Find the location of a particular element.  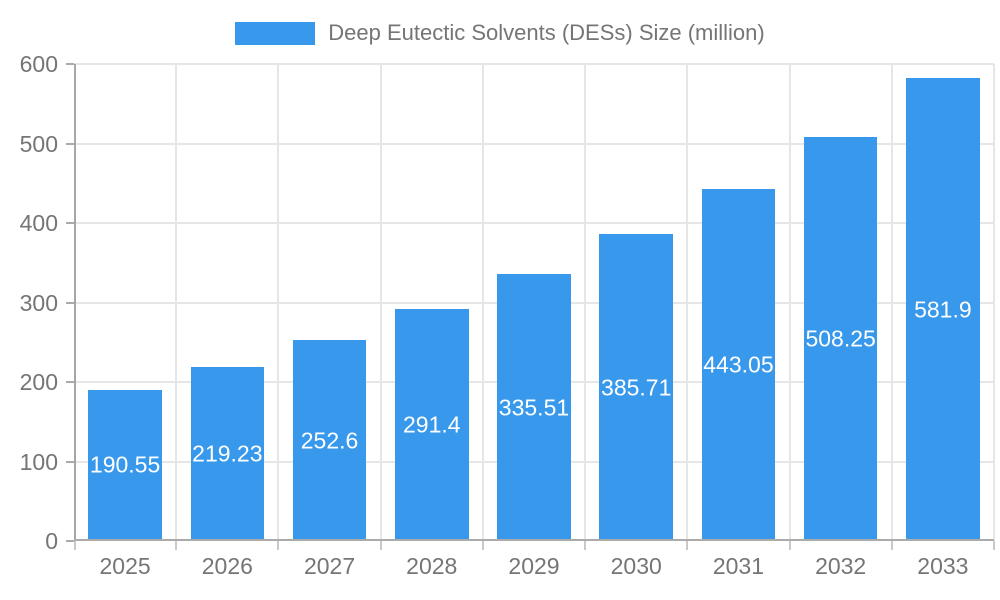

legend-swatch is located at coordinates (275, 33).